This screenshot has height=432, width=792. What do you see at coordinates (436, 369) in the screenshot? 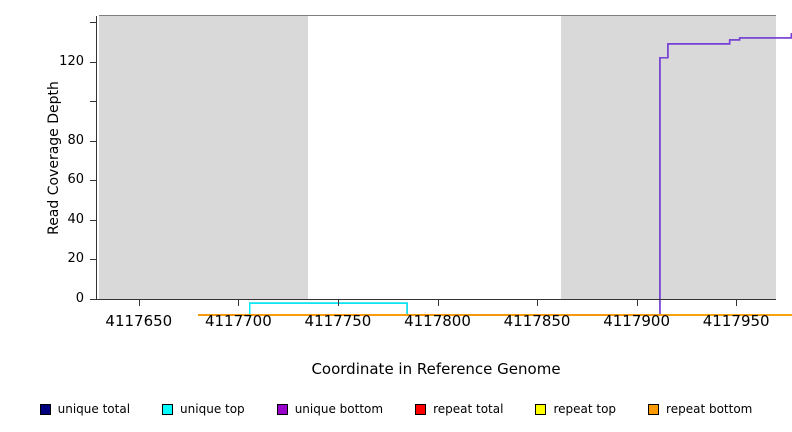
I see `x-axis-title: Coordinate in Reference Genome` at bounding box center [436, 369].